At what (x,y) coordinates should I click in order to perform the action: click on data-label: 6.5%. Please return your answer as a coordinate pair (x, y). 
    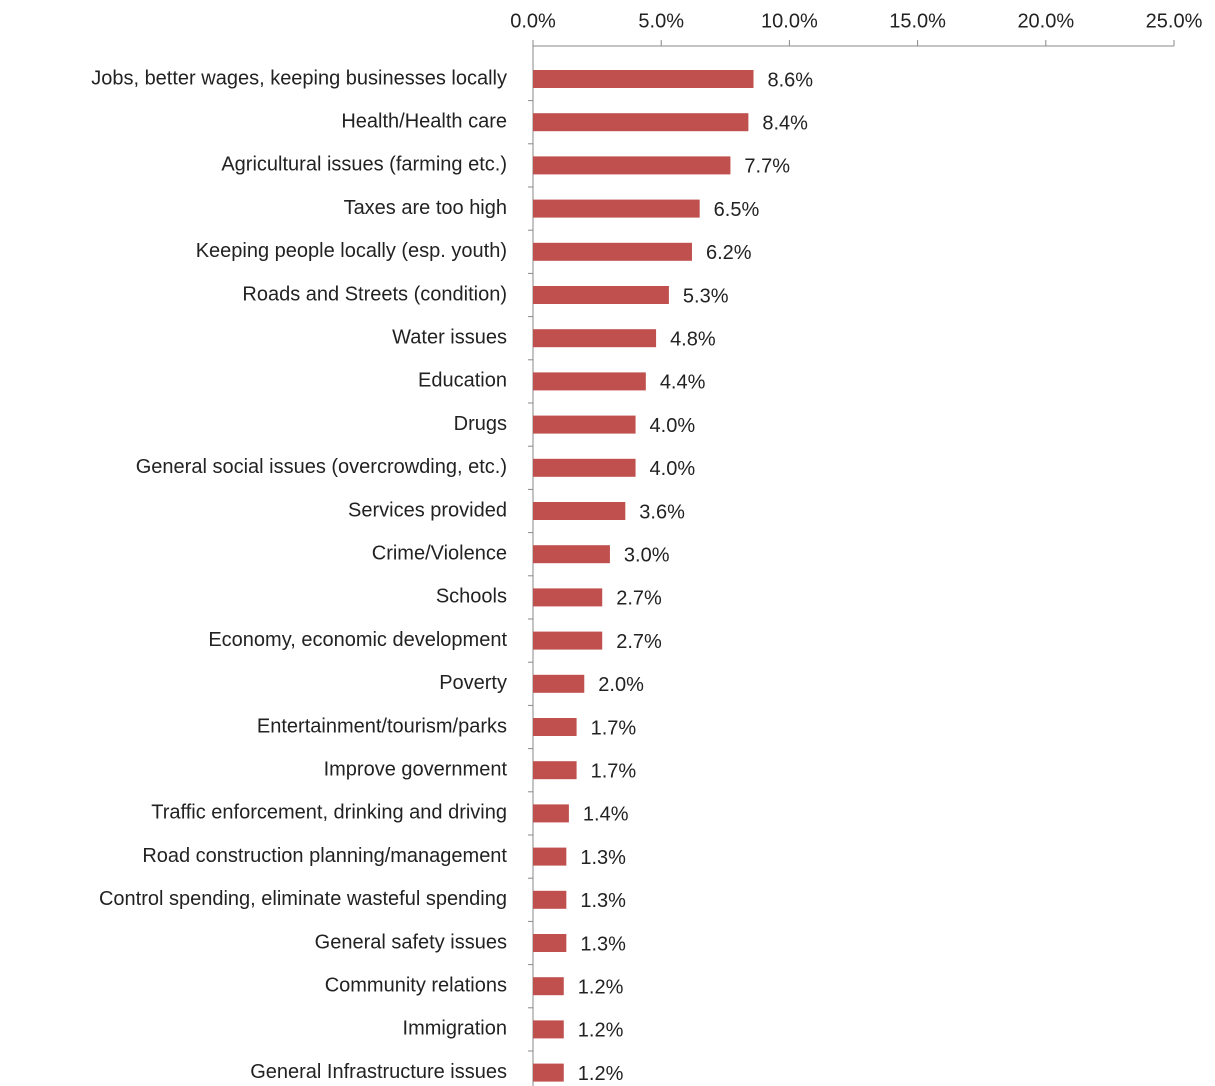
    Looking at the image, I should click on (737, 210).